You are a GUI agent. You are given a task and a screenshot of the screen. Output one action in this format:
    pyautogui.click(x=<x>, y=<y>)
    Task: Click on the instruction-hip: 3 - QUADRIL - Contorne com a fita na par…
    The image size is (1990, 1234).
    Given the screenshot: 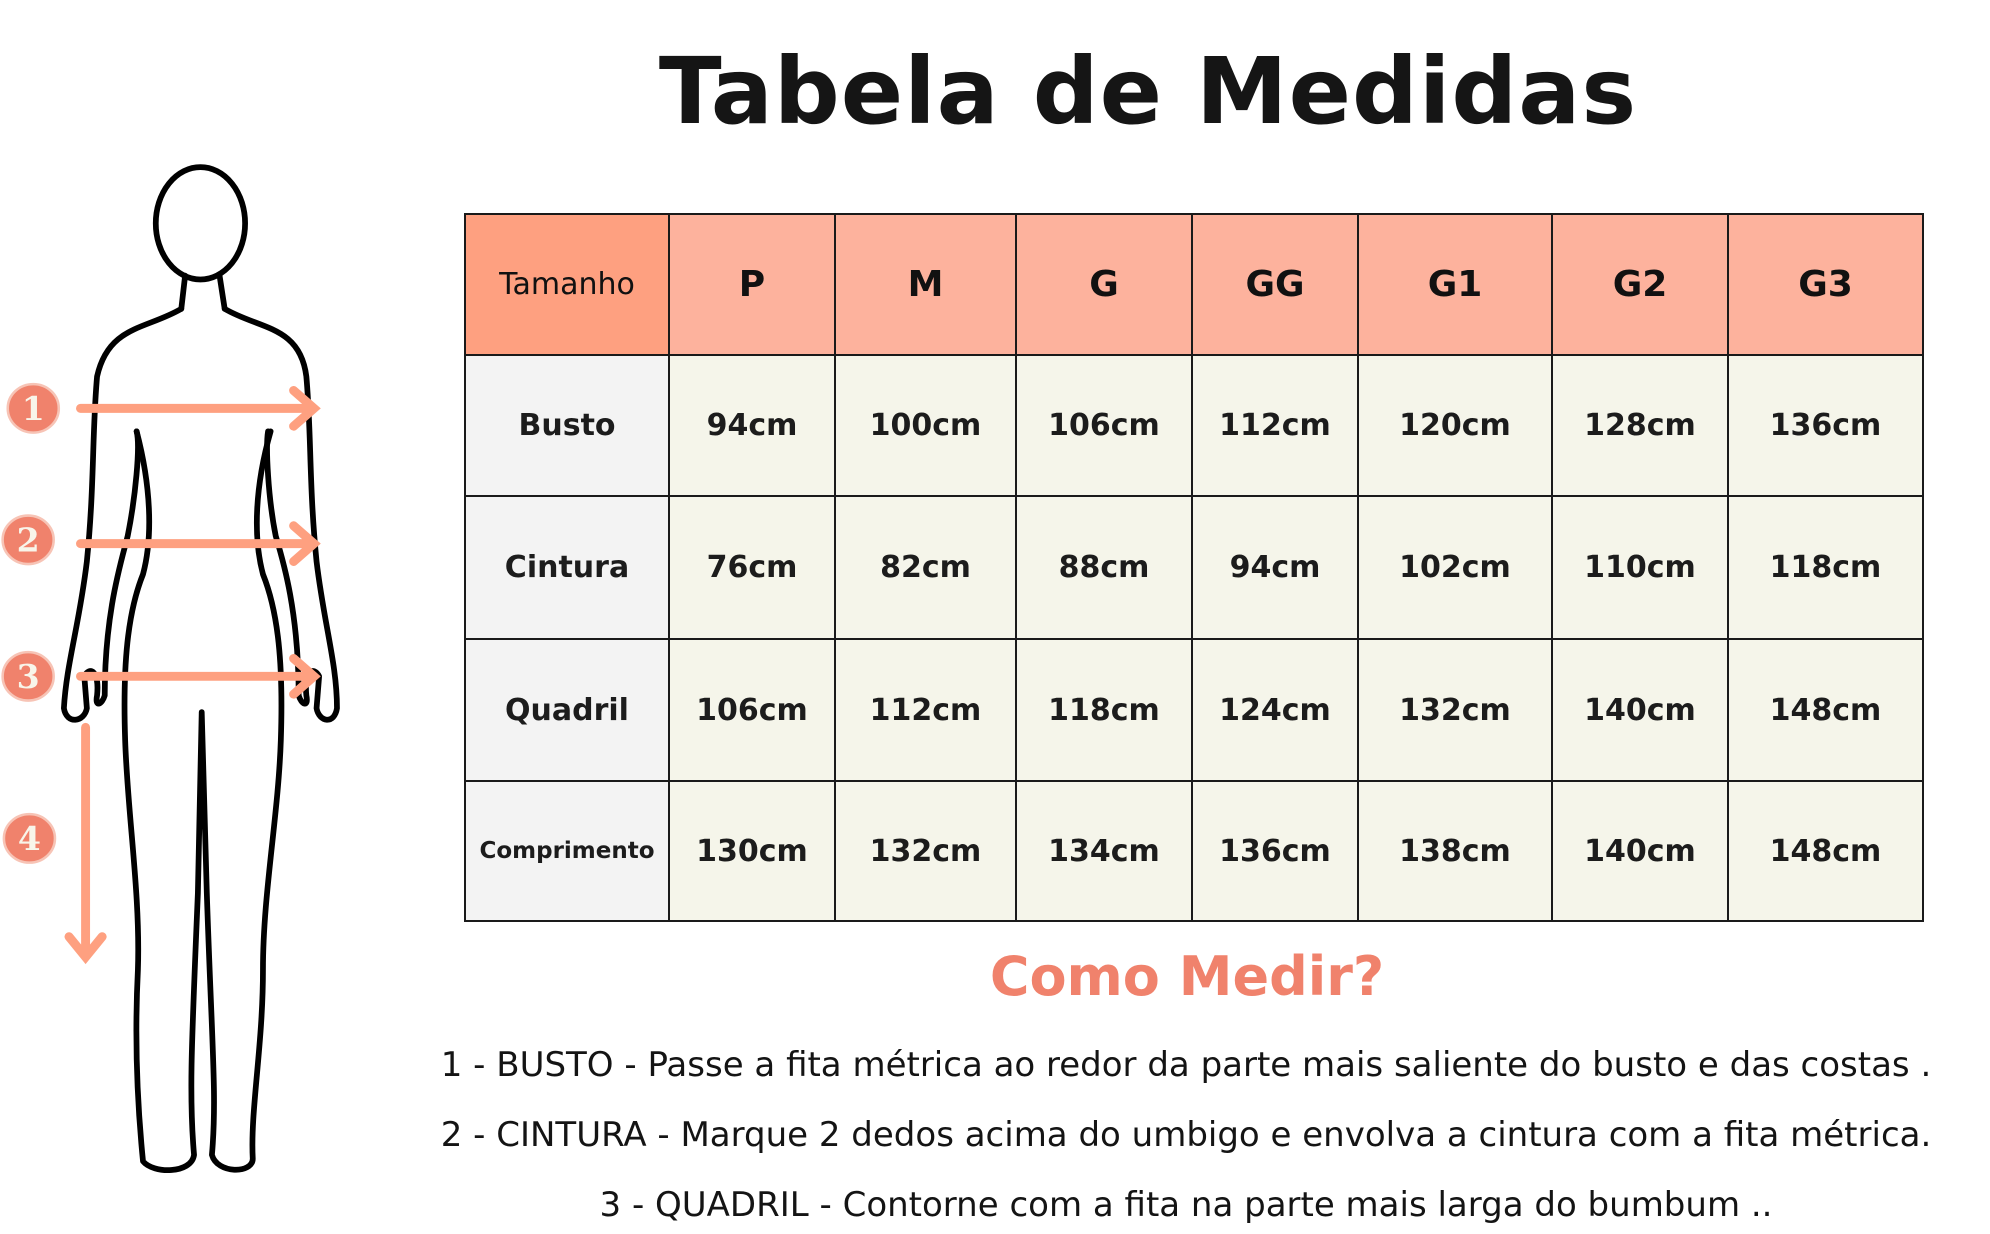 What is the action you would take?
    pyautogui.click(x=1186, y=1205)
    